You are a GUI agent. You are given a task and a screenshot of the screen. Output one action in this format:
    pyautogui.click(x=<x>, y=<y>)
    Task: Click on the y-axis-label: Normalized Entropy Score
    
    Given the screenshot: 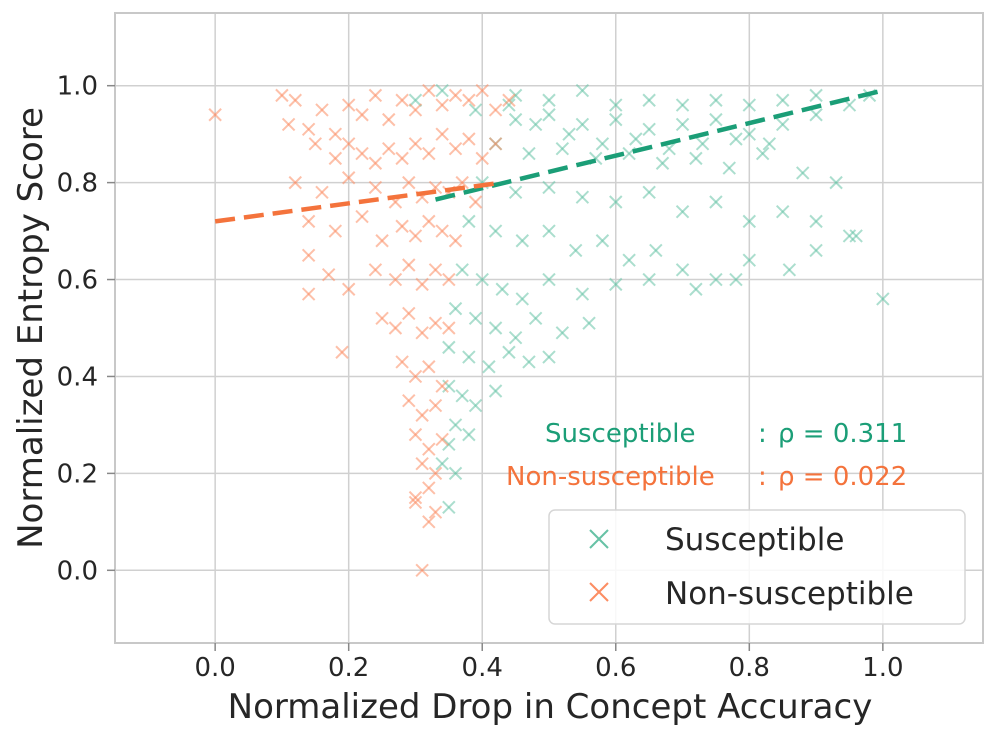 What is the action you would take?
    pyautogui.click(x=31, y=328)
    